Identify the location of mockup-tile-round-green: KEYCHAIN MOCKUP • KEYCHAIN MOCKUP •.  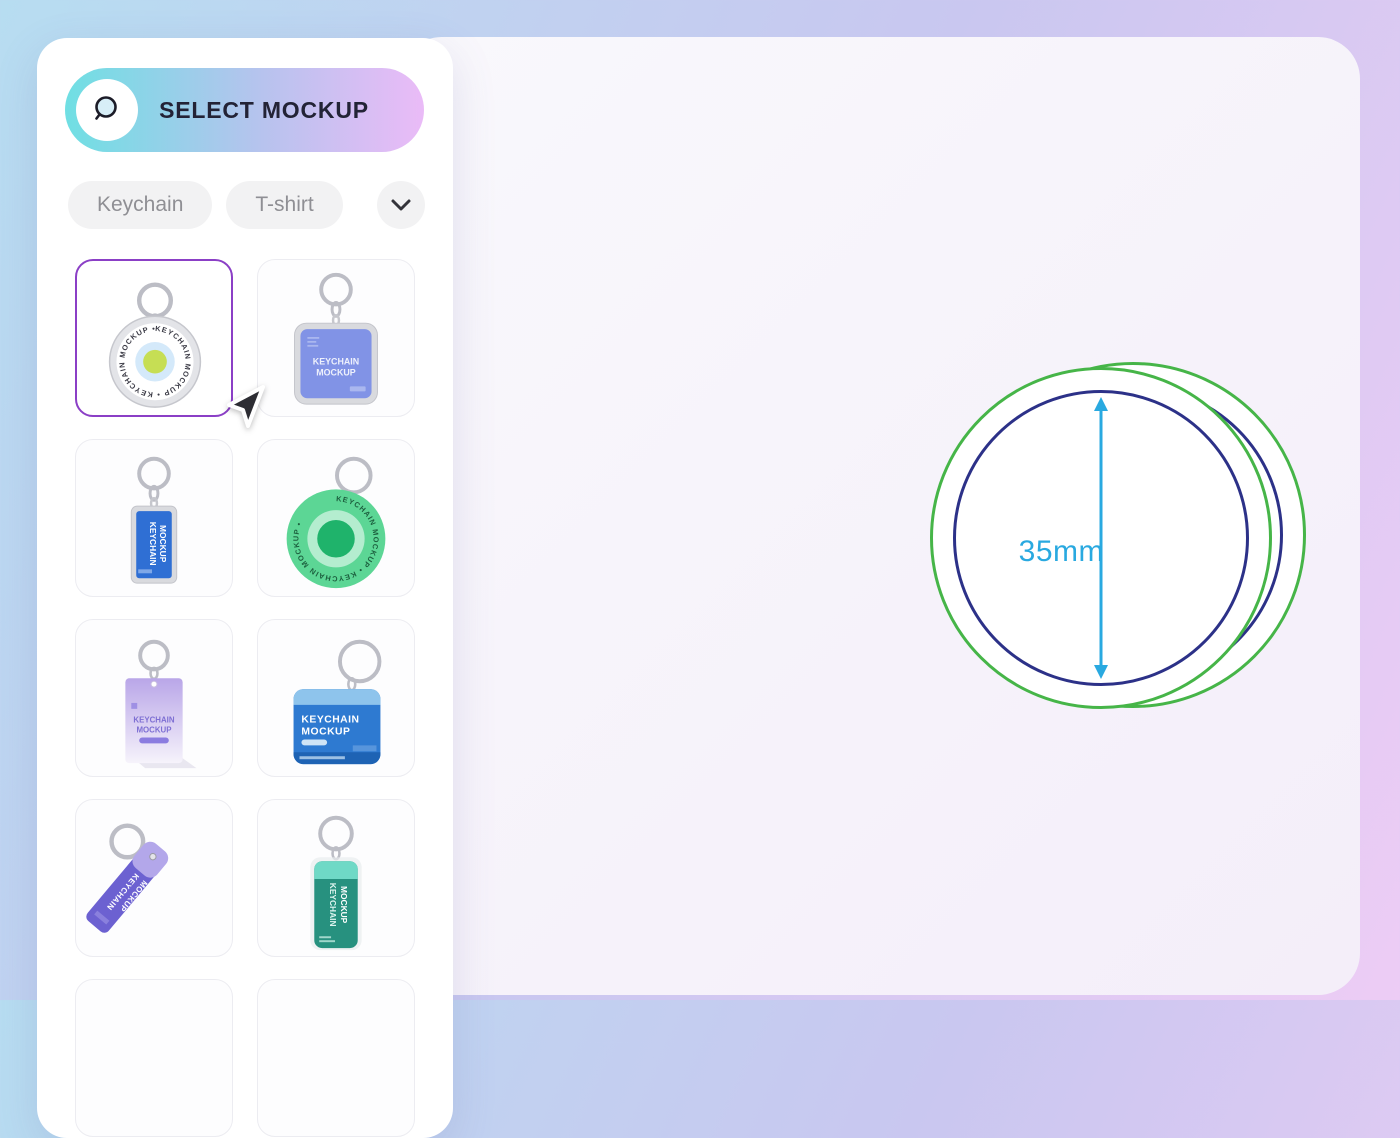
(336, 518).